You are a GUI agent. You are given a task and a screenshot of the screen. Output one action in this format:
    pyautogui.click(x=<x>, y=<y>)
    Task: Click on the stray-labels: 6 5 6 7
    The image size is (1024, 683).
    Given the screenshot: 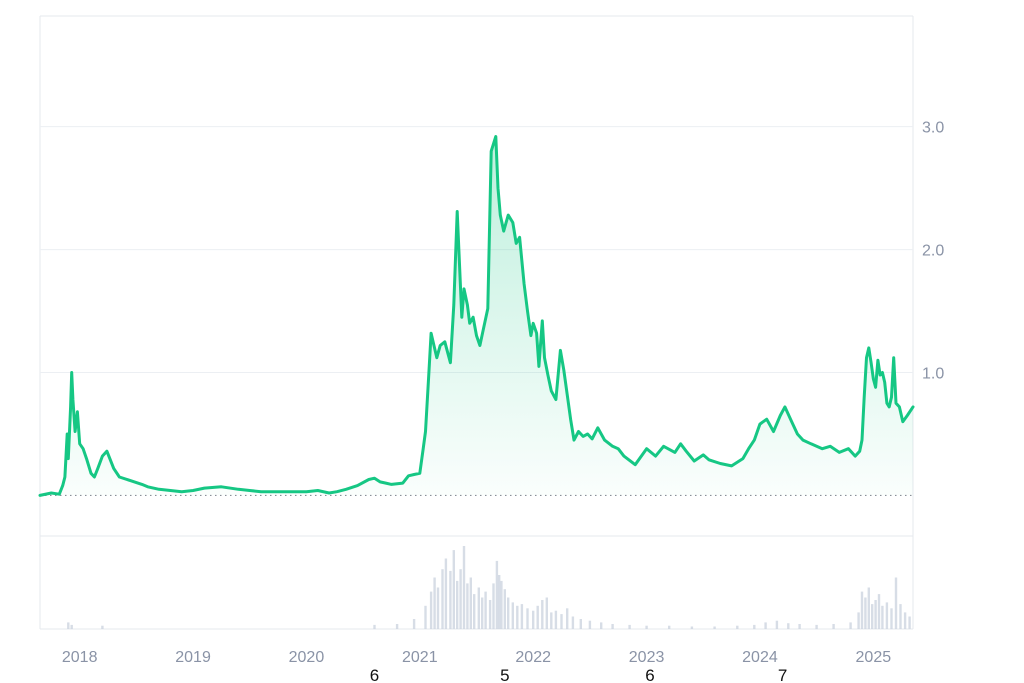 What is the action you would take?
    pyautogui.click(x=579, y=674)
    